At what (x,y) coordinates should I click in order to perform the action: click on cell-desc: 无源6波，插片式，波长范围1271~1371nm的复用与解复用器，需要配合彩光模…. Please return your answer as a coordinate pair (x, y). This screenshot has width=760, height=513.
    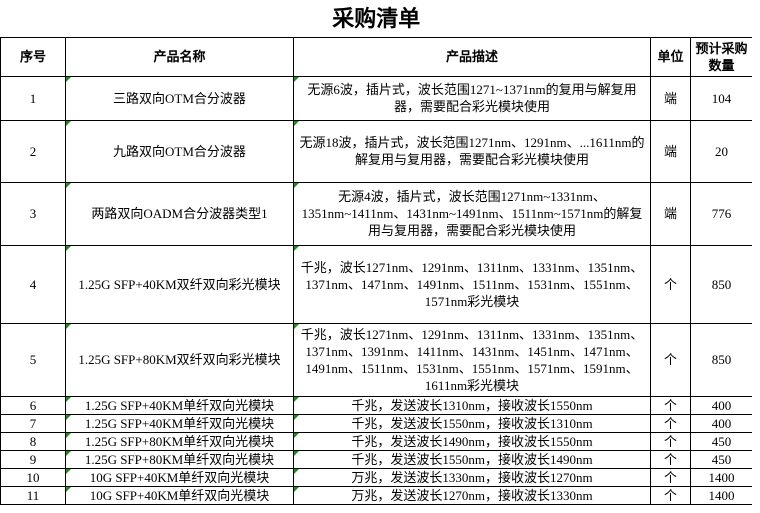
    Looking at the image, I should click on (472, 98).